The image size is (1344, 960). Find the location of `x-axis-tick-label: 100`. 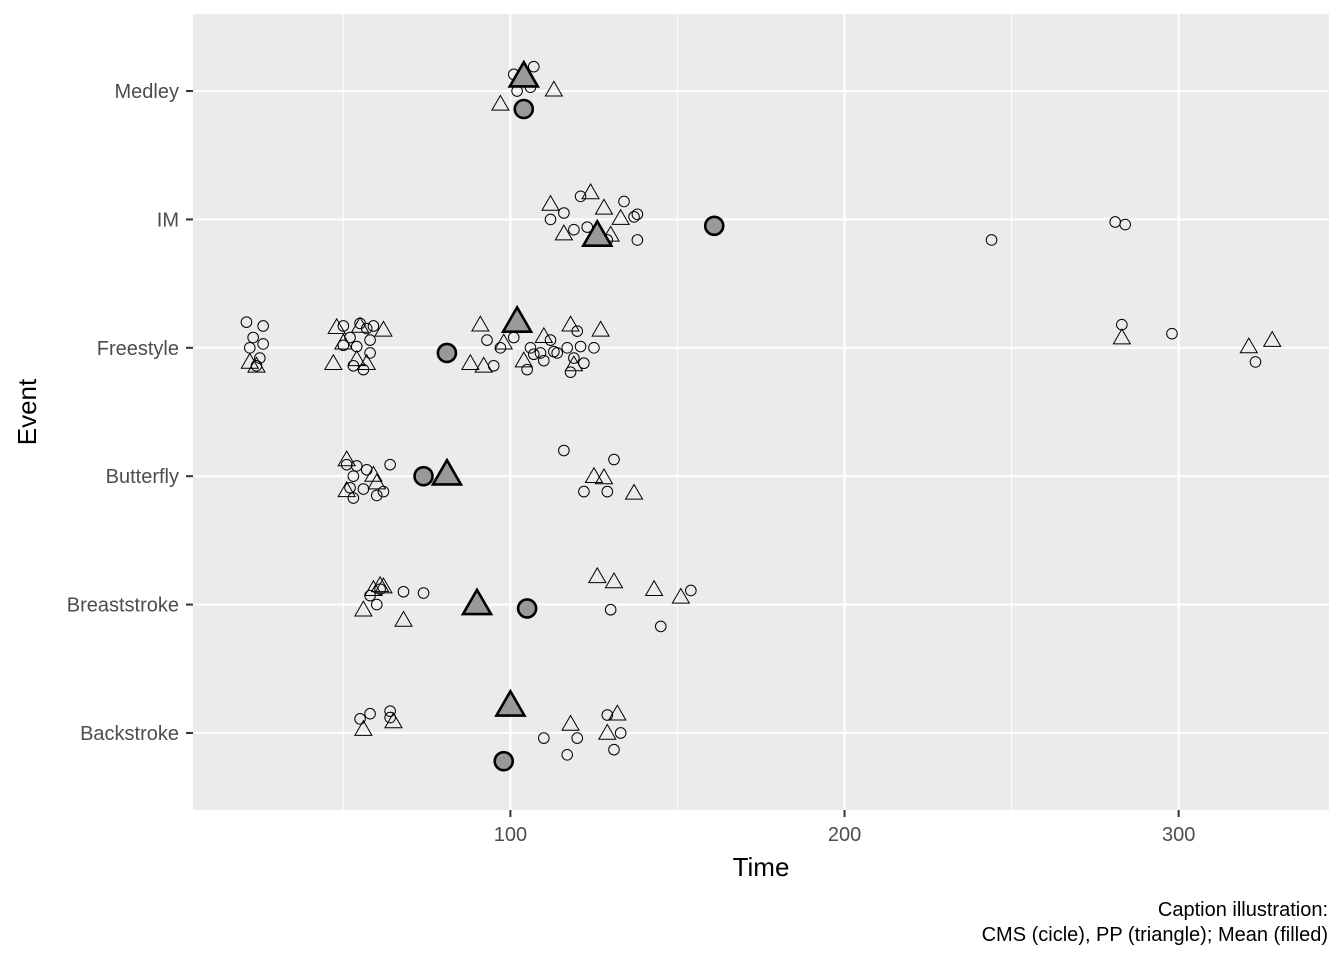

x-axis-tick-label: 100 is located at coordinates (510, 835).